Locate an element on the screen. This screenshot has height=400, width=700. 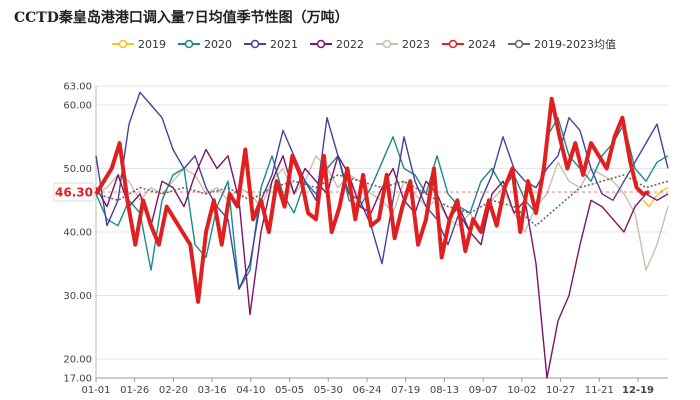
series-line-avg is located at coordinates (382, 200).